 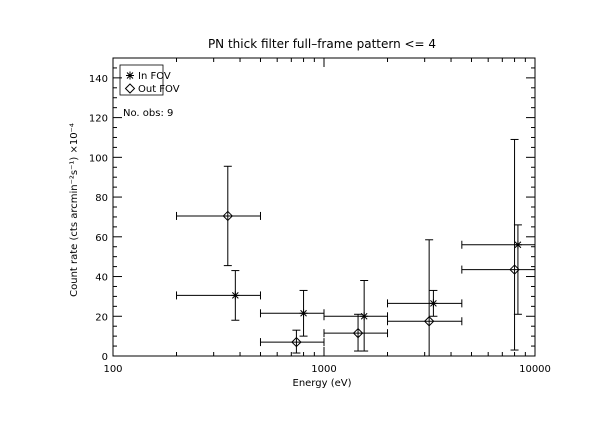 I want to click on y-tick-label: 140, so click(x=98, y=79).